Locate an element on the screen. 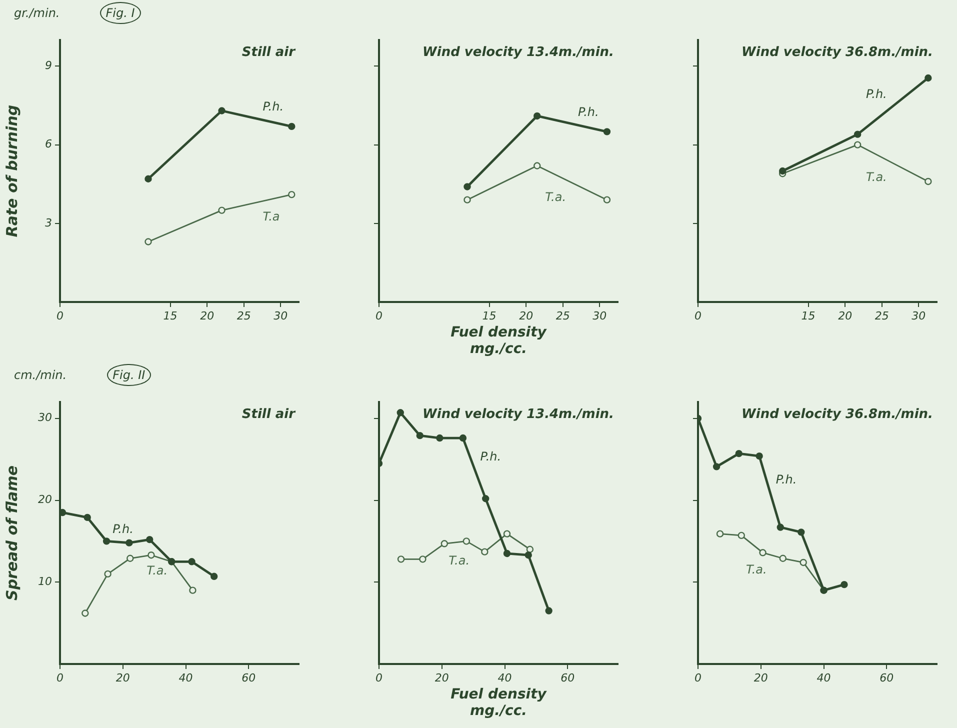  y-axis-title: Rate of burning is located at coordinates (11, 171).